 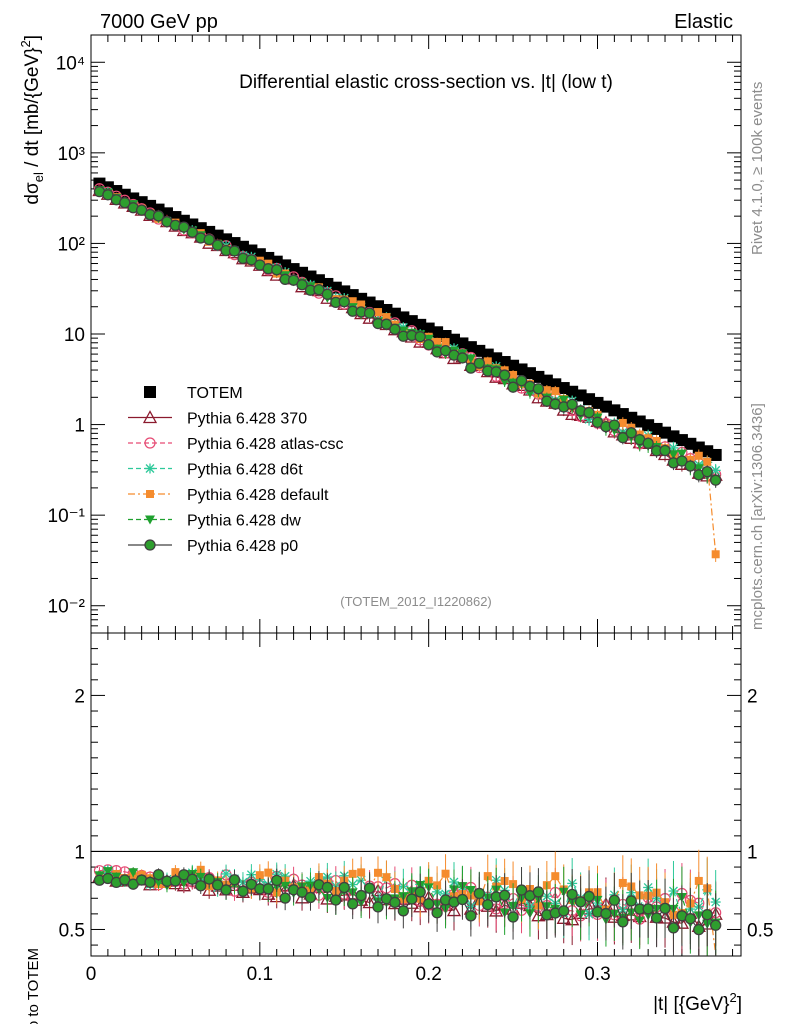 I want to click on x-tick-label: 0.3, so click(x=597, y=974).